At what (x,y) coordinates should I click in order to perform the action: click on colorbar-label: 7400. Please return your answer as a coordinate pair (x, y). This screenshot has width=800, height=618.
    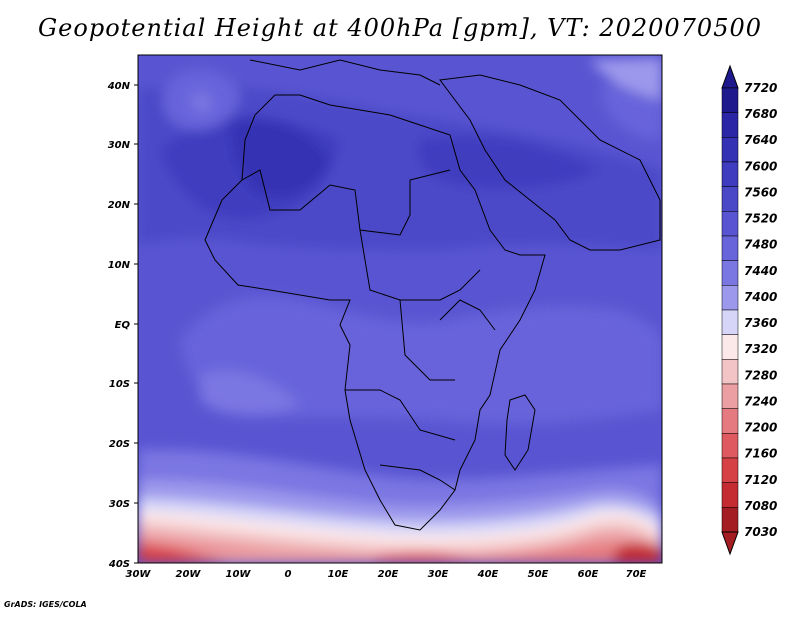
    Looking at the image, I should click on (760, 297).